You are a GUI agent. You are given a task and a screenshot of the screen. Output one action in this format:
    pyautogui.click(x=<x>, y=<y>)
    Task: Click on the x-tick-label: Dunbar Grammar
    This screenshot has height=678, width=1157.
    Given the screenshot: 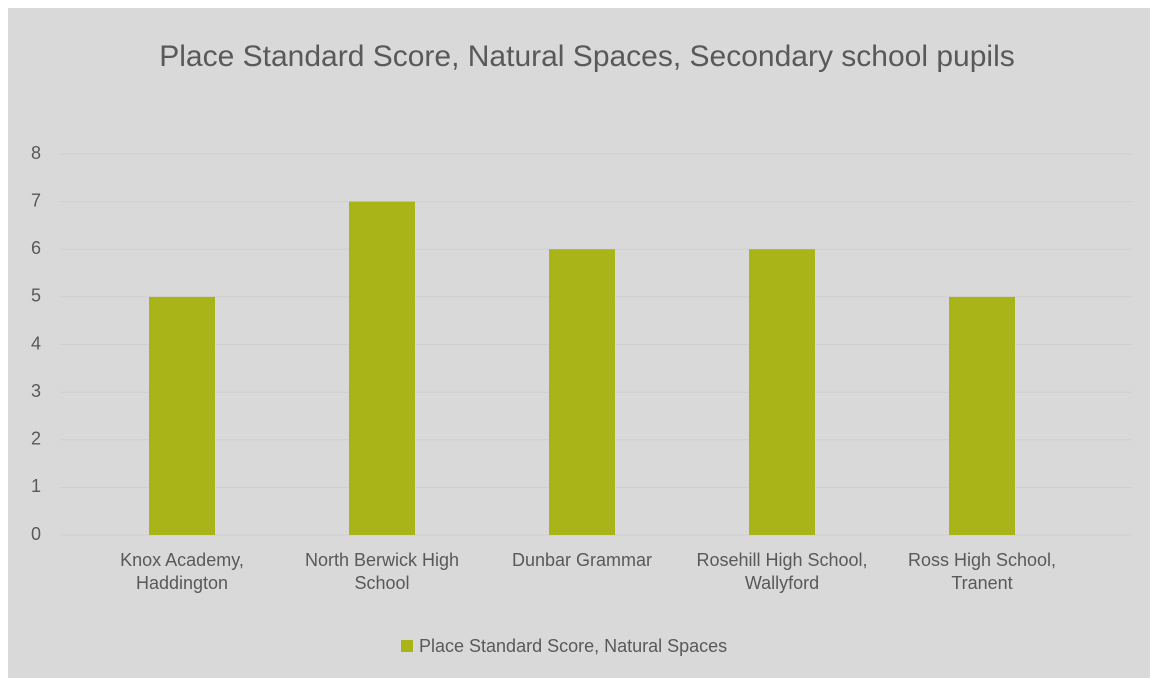 What is the action you would take?
    pyautogui.click(x=582, y=560)
    